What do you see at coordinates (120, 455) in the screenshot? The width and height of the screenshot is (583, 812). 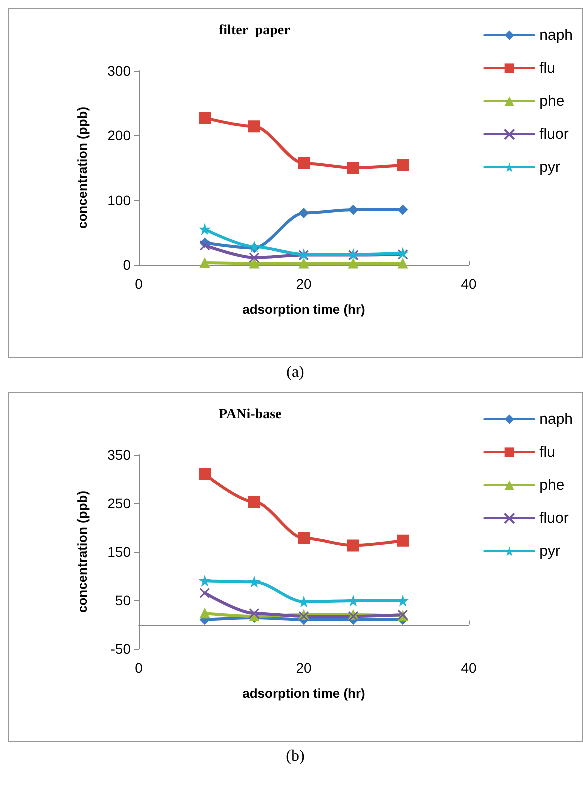 I see `y-tick-label: 350` at bounding box center [120, 455].